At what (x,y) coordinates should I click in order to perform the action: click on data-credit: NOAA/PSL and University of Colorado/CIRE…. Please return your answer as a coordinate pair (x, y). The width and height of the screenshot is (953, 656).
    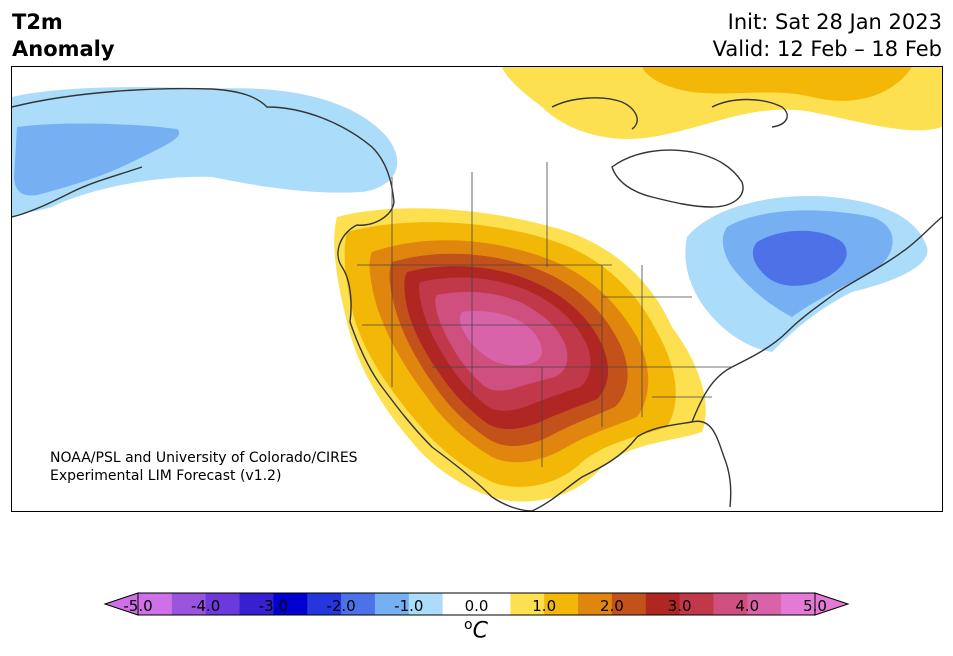
    Looking at the image, I should click on (204, 467).